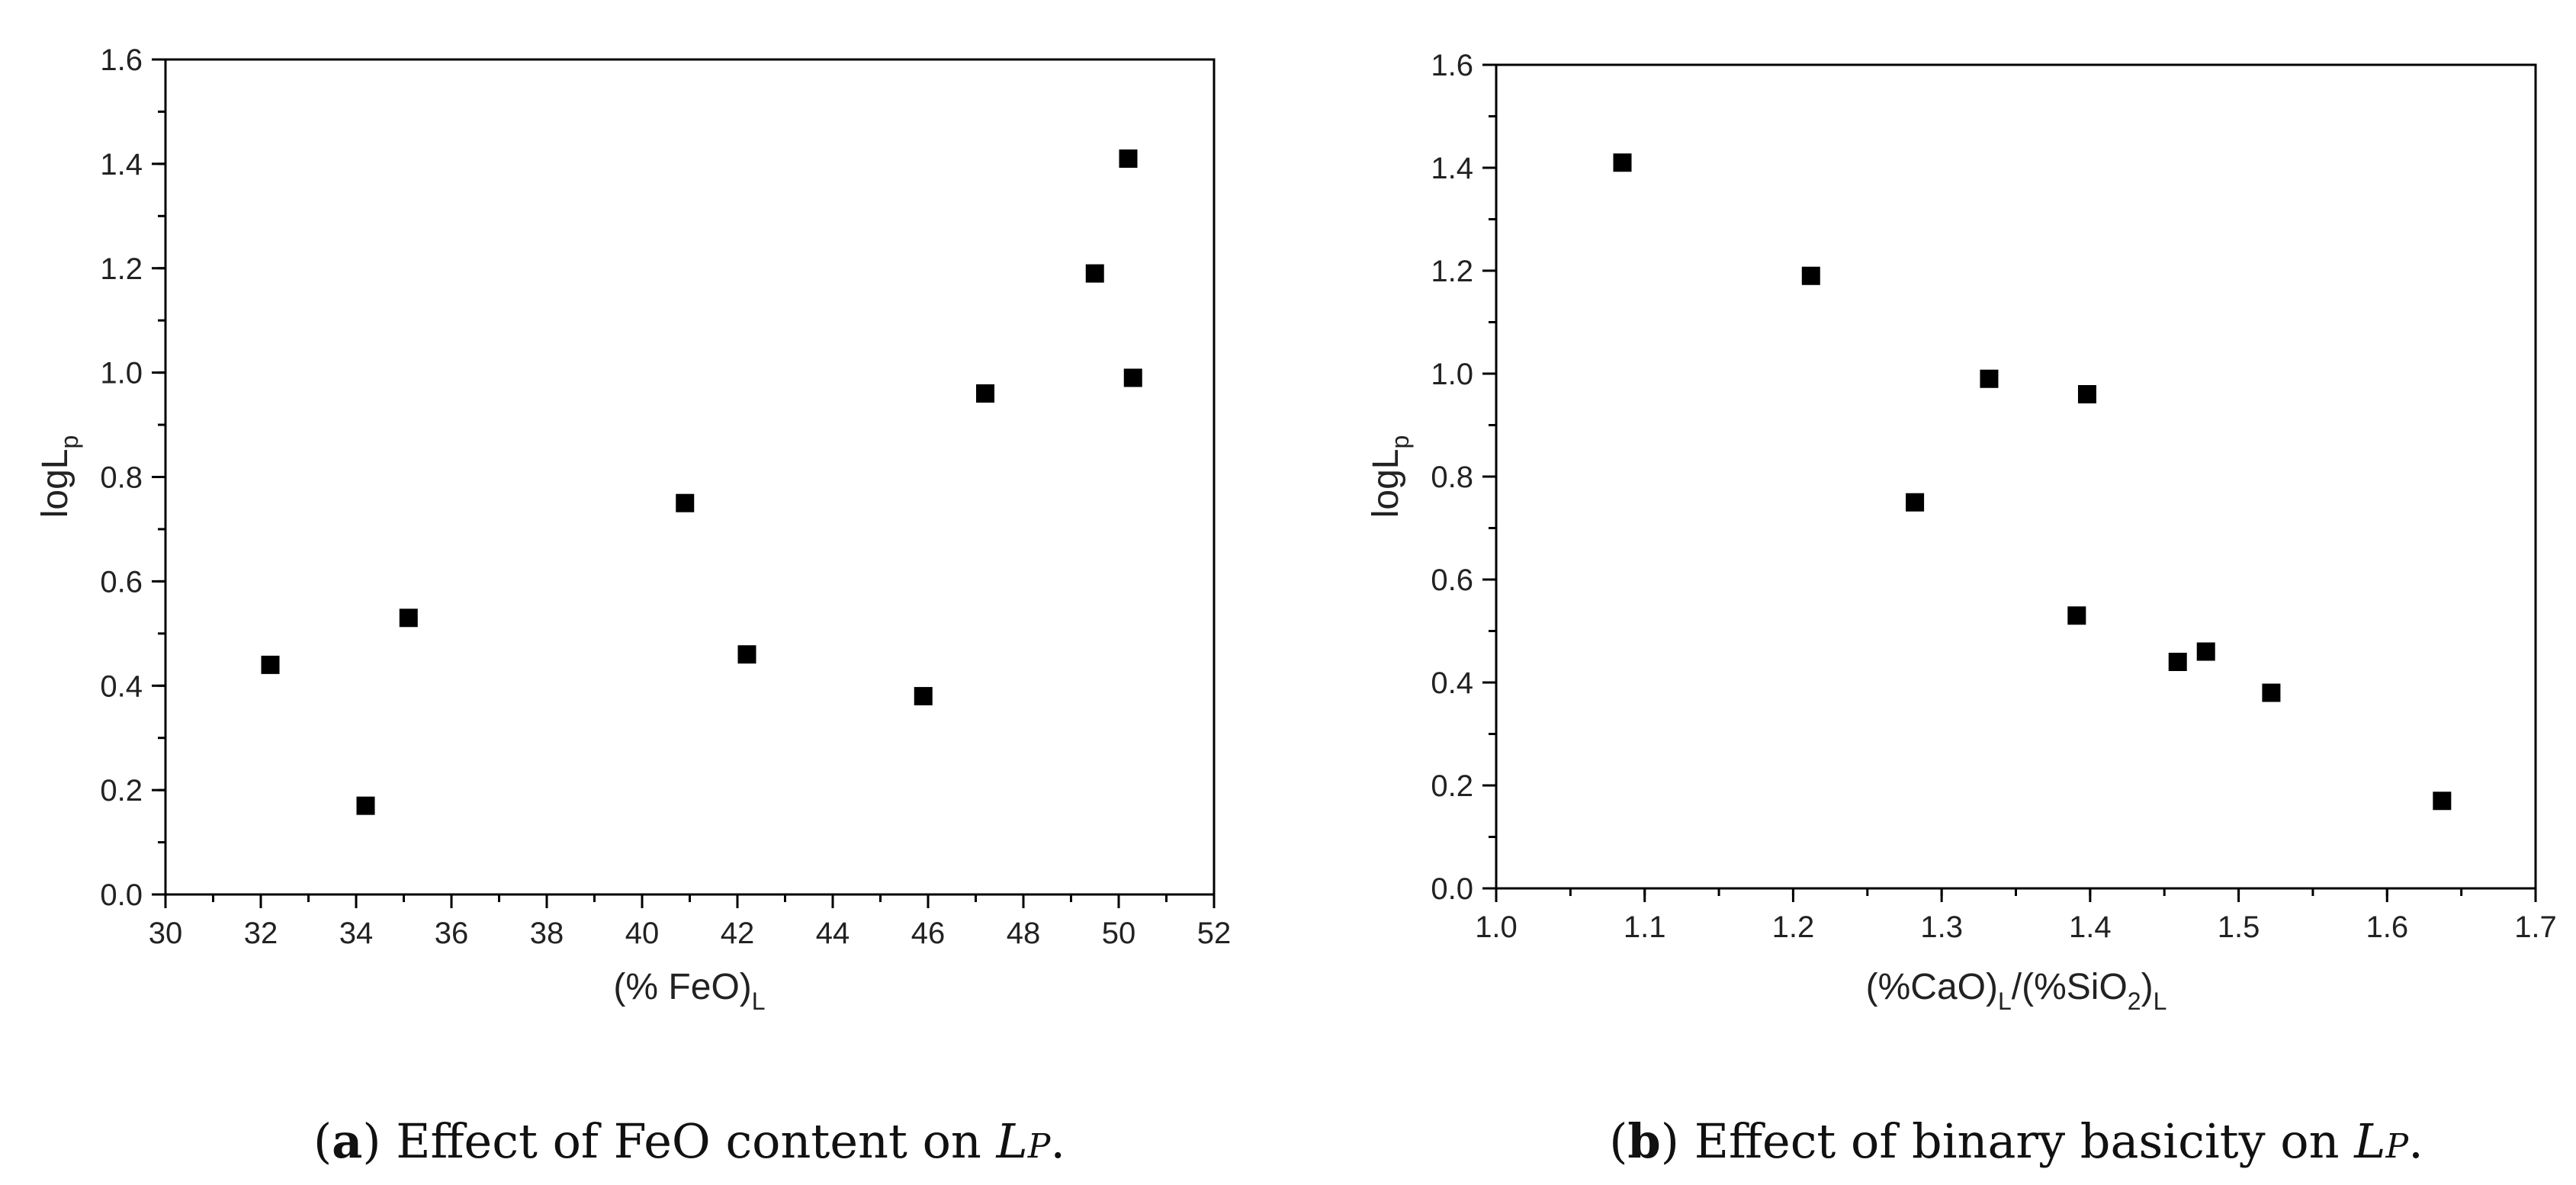  What do you see at coordinates (2016, 991) in the screenshot?
I see `x-axis-label-b: (%CaO)L/(%SiO2)L` at bounding box center [2016, 991].